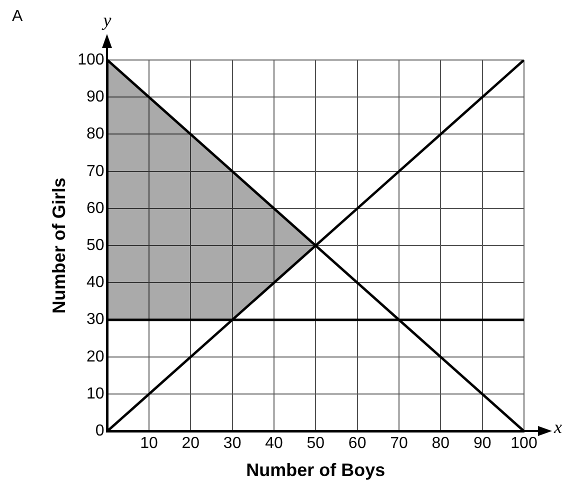 This screenshot has height=501, width=569. Describe the element at coordinates (99, 431) in the screenshot. I see `y-tick-label: 0` at that location.